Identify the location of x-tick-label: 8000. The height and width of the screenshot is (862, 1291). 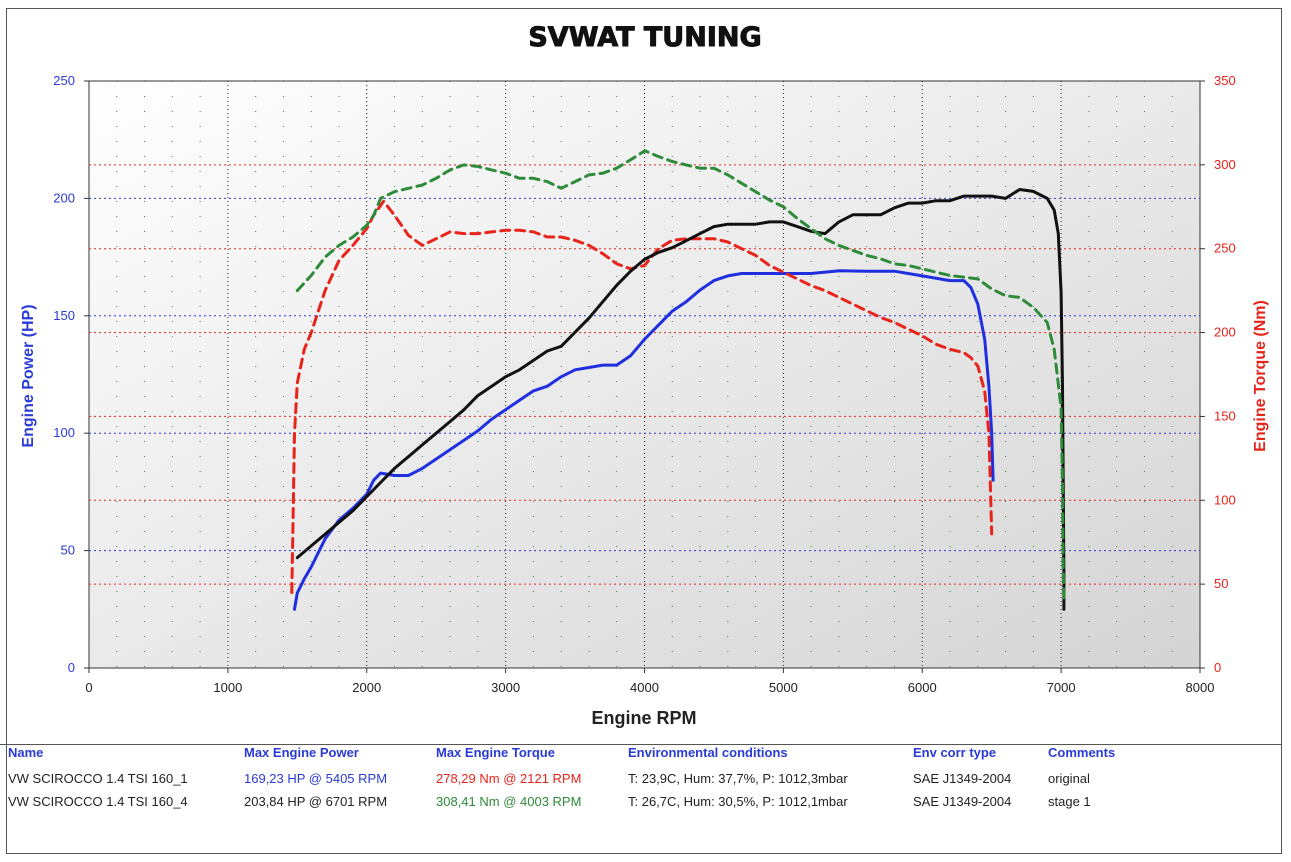
(1200, 687).